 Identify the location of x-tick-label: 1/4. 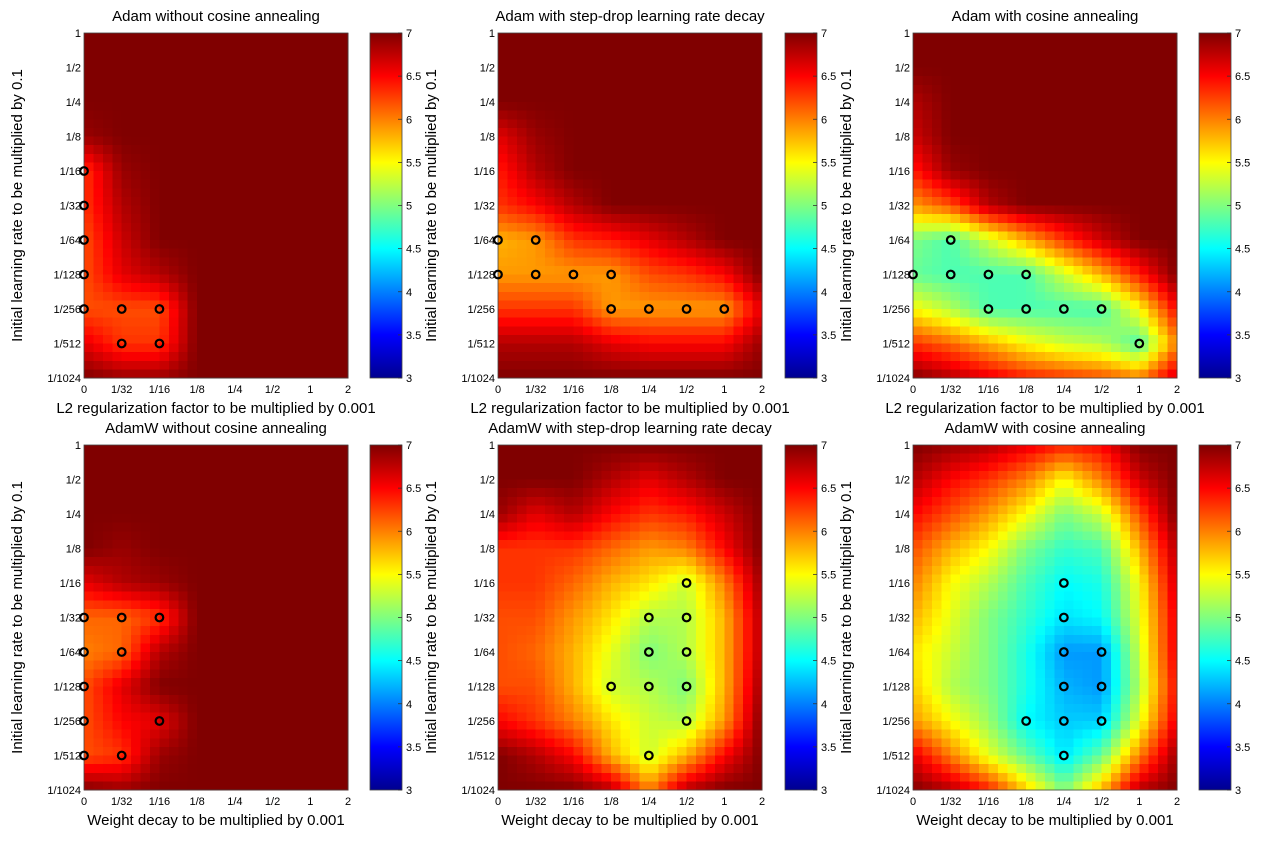
(234, 390).